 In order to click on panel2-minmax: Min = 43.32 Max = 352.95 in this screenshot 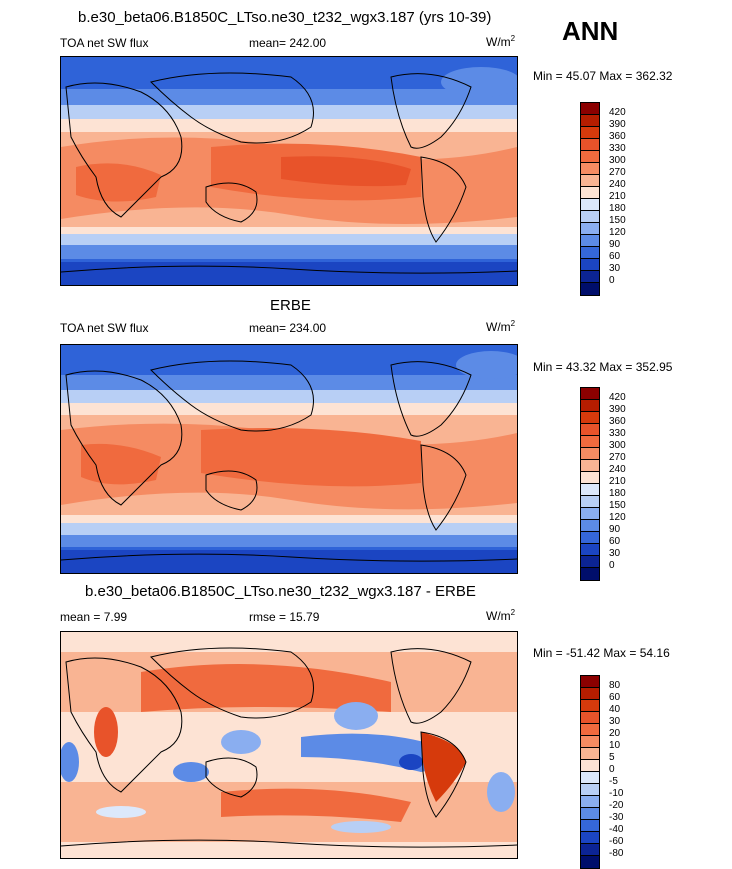, I will do `click(603, 367)`.